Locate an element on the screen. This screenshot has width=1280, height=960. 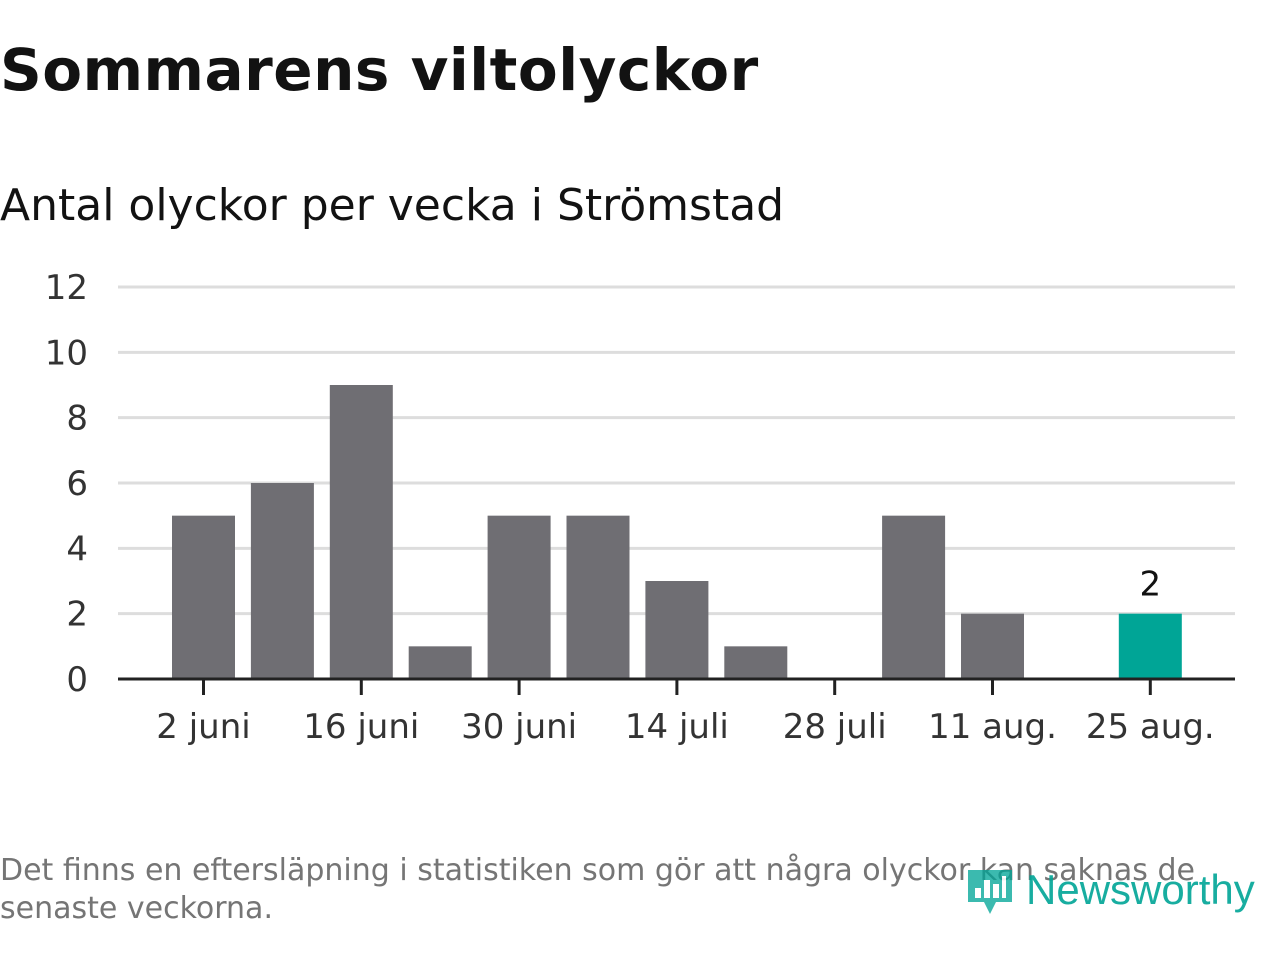
x-tick-label-6: 11 aug. is located at coordinates (992, 727).